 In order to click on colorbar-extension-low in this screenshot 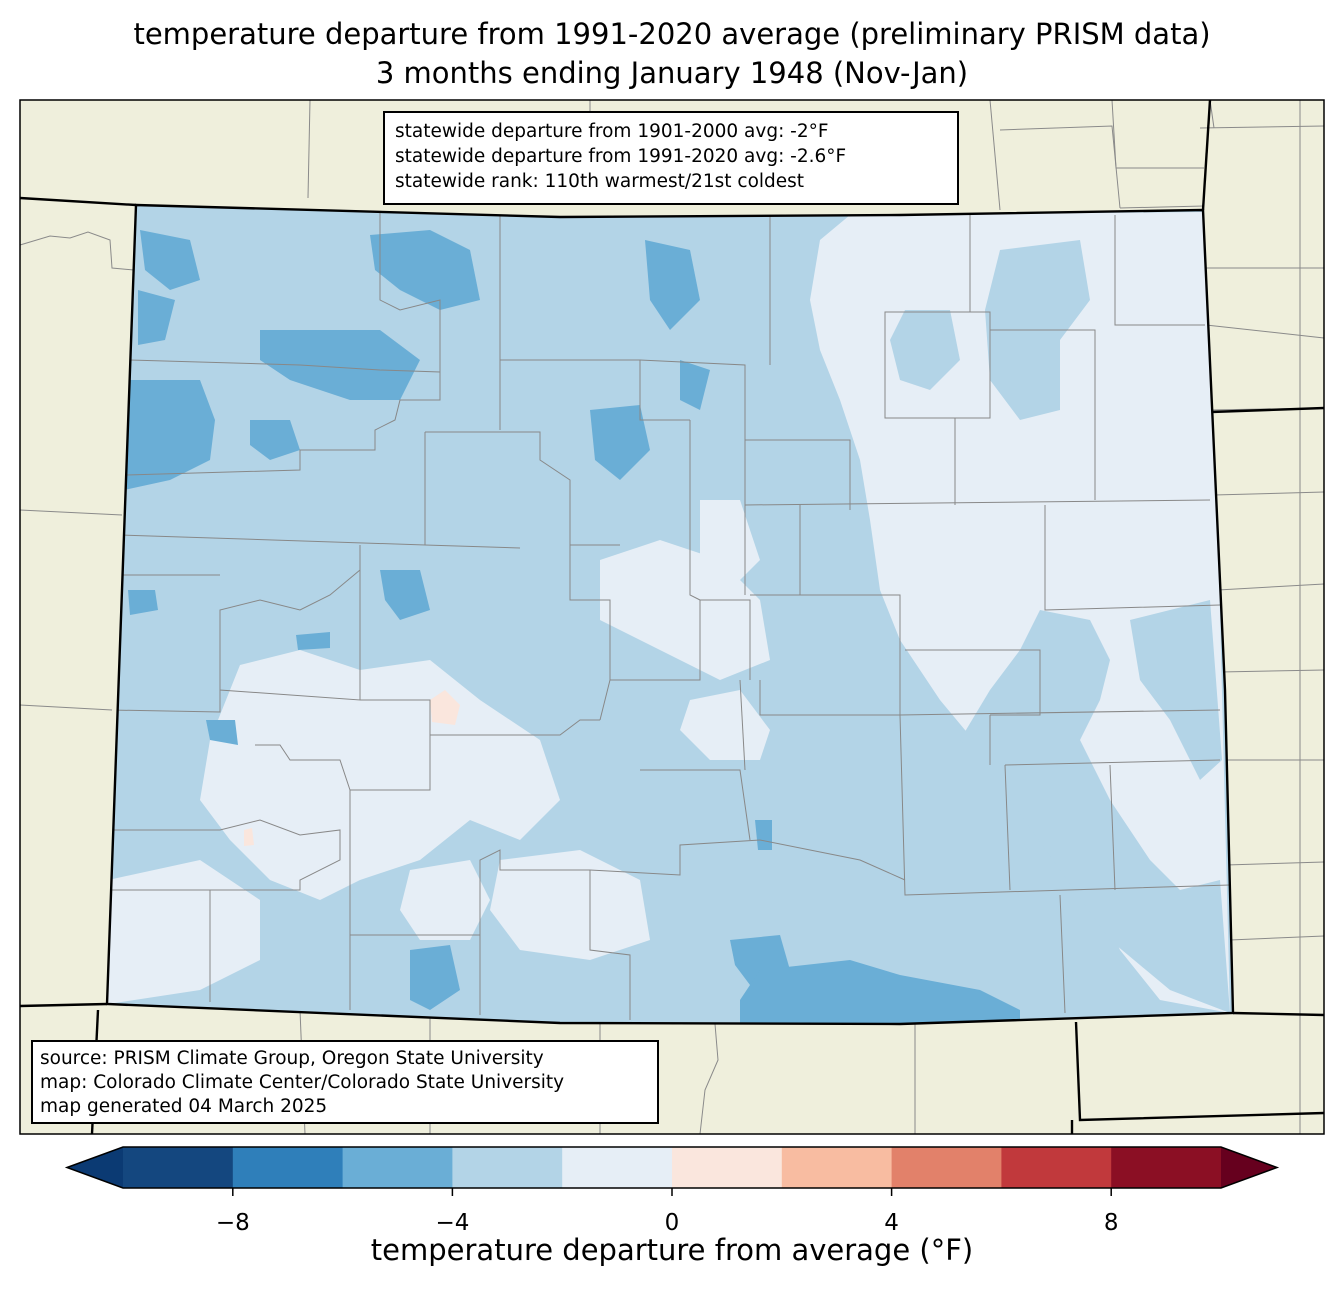, I will do `click(95, 1167)`.